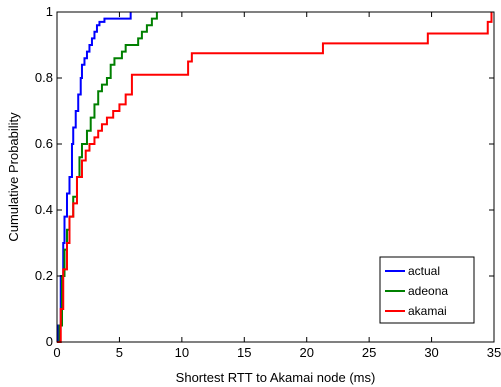 The width and height of the screenshot is (501, 387). Describe the element at coordinates (44, 77) in the screenshot. I see `y-tick-label: 0.8` at that location.